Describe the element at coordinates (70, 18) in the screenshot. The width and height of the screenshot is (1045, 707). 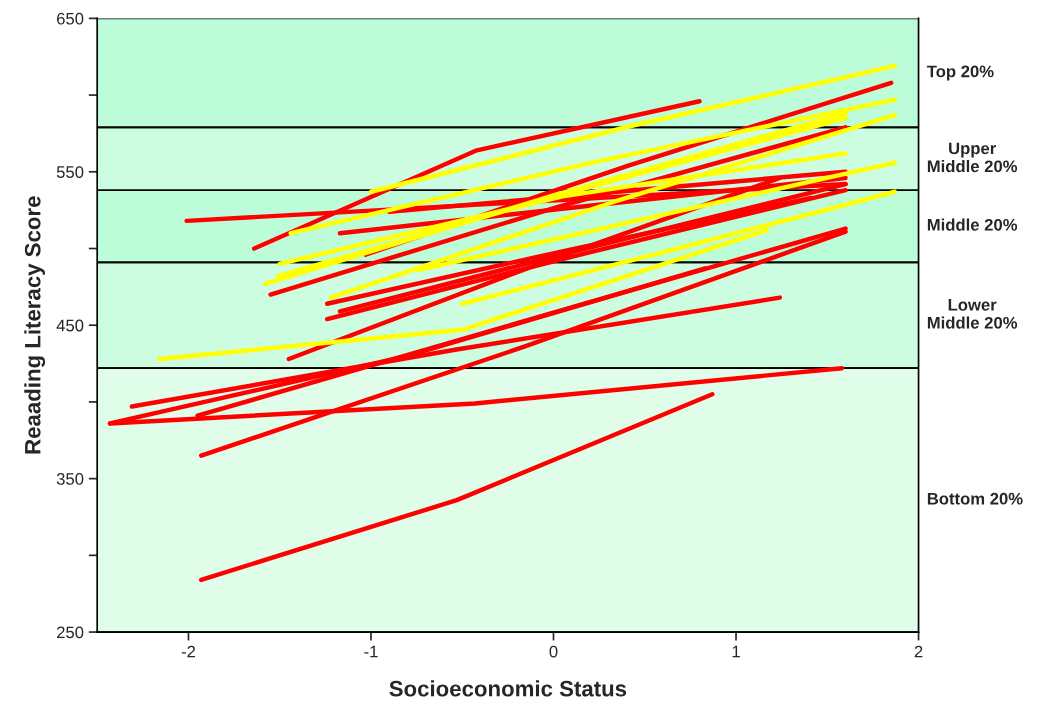
I see `y-tick-label: 650` at that location.